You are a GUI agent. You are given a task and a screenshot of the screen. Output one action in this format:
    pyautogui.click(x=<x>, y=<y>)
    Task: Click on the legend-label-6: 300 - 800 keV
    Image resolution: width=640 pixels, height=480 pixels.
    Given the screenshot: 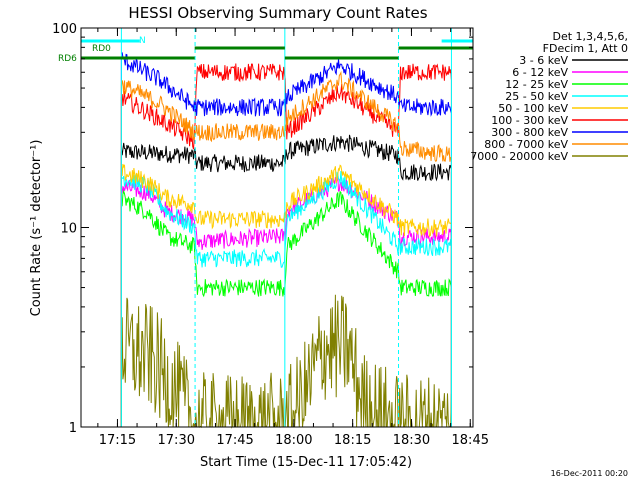 What is the action you would take?
    pyautogui.click(x=529, y=132)
    